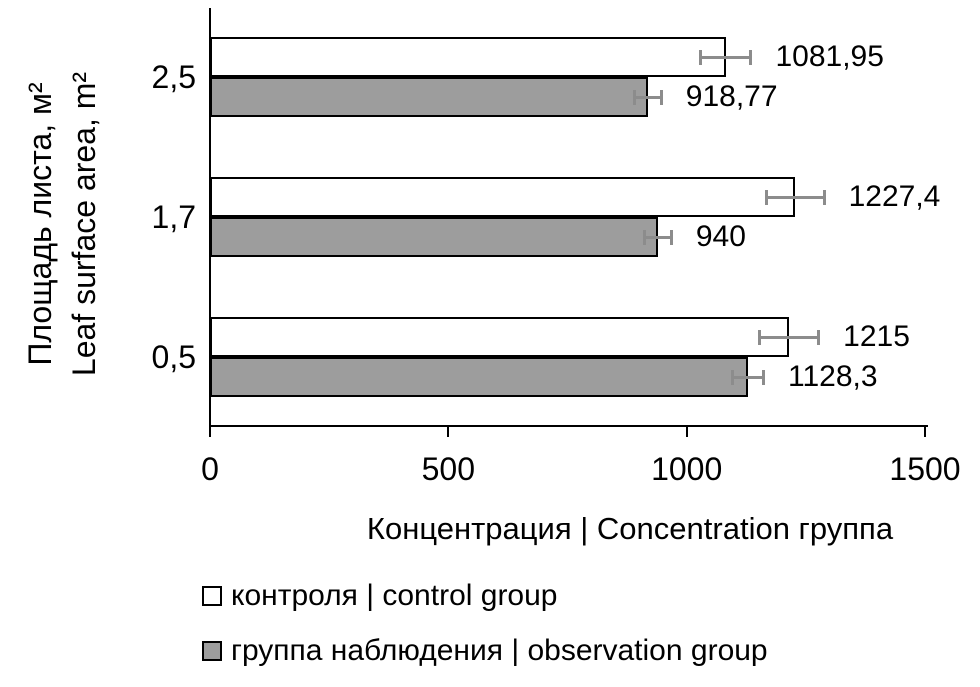 This screenshot has width=980, height=687. Describe the element at coordinates (212, 596) in the screenshot. I see `legend-swatch-control` at that location.